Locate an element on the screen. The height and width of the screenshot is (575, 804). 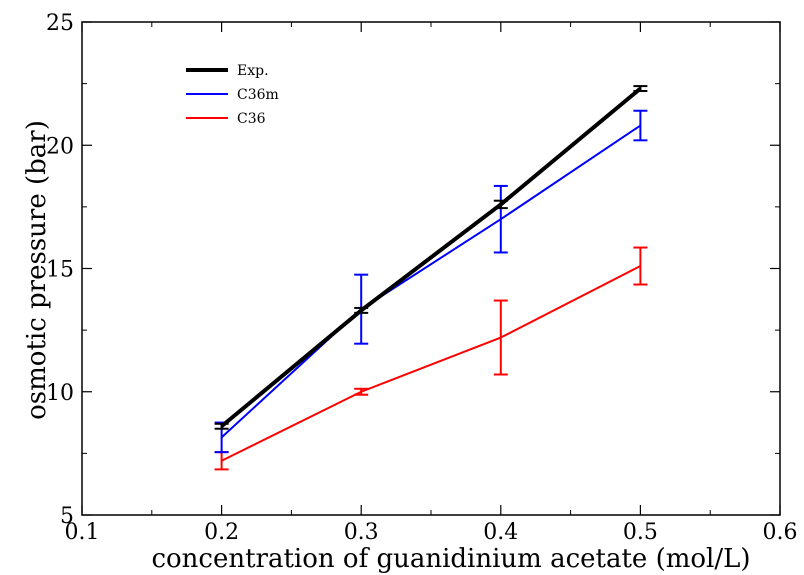
y-tick-label: 15 is located at coordinates (60, 270).